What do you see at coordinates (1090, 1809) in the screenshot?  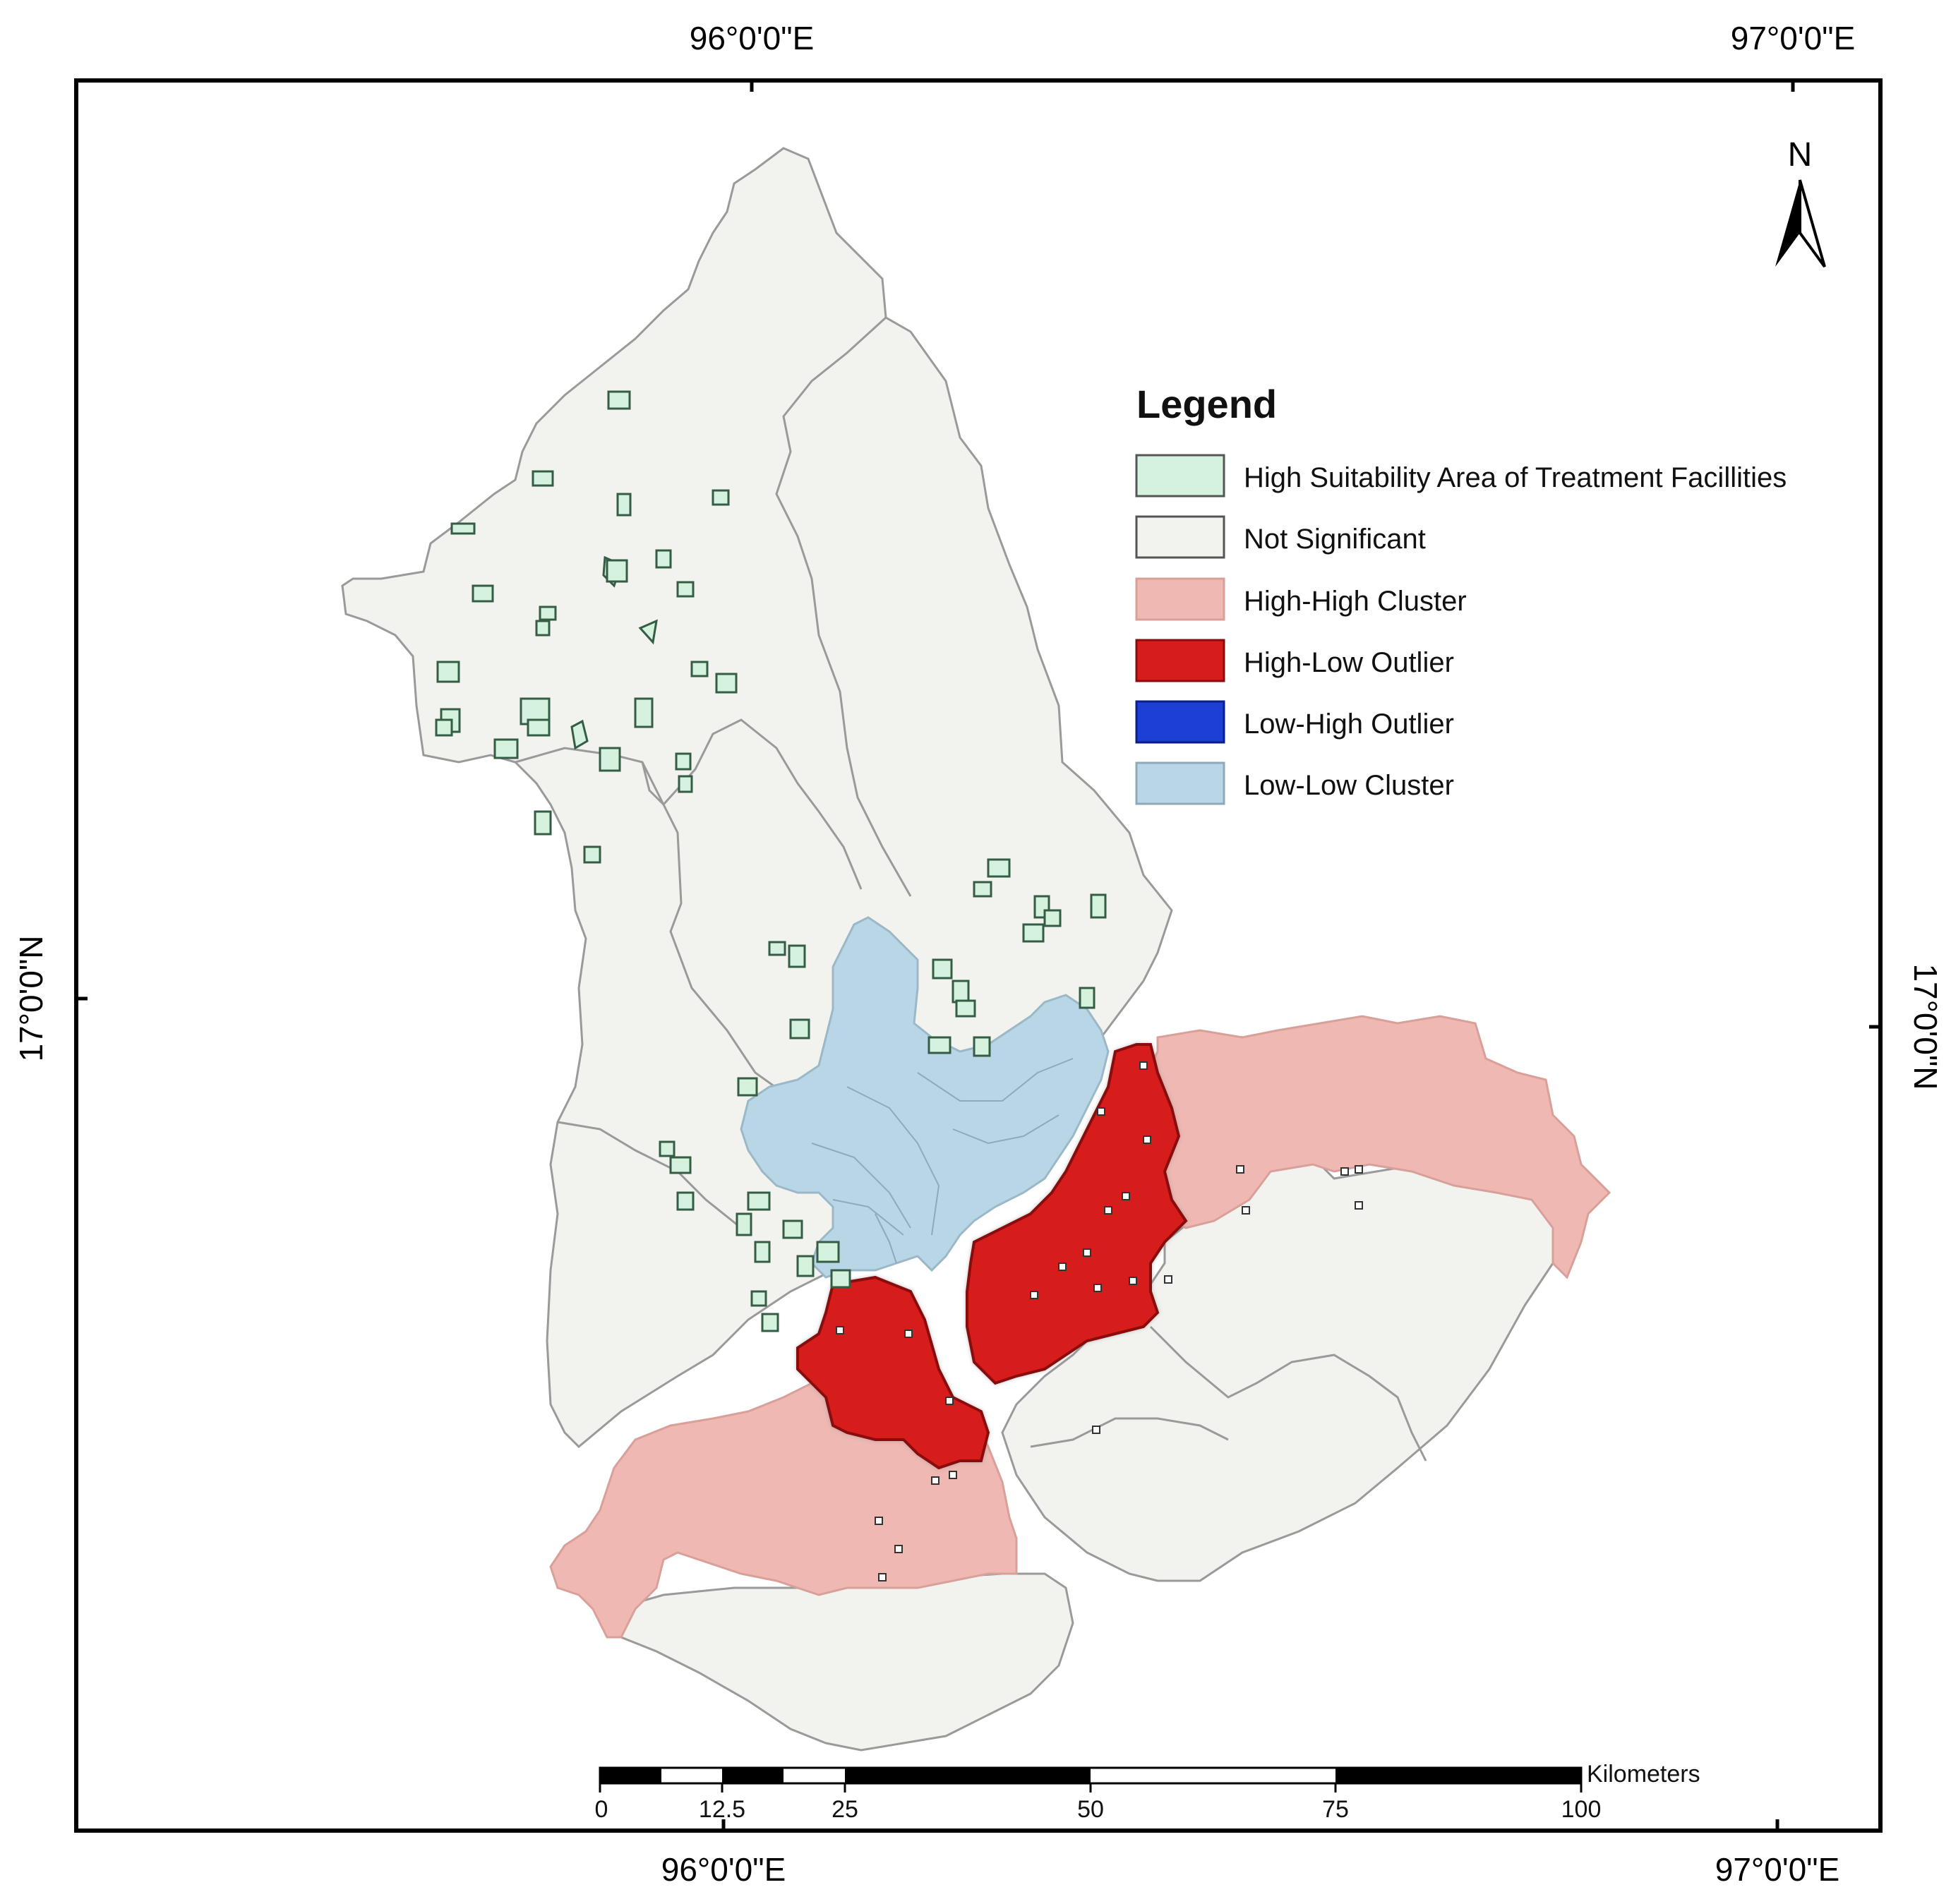 I see `scale-tick-50: 50` at bounding box center [1090, 1809].